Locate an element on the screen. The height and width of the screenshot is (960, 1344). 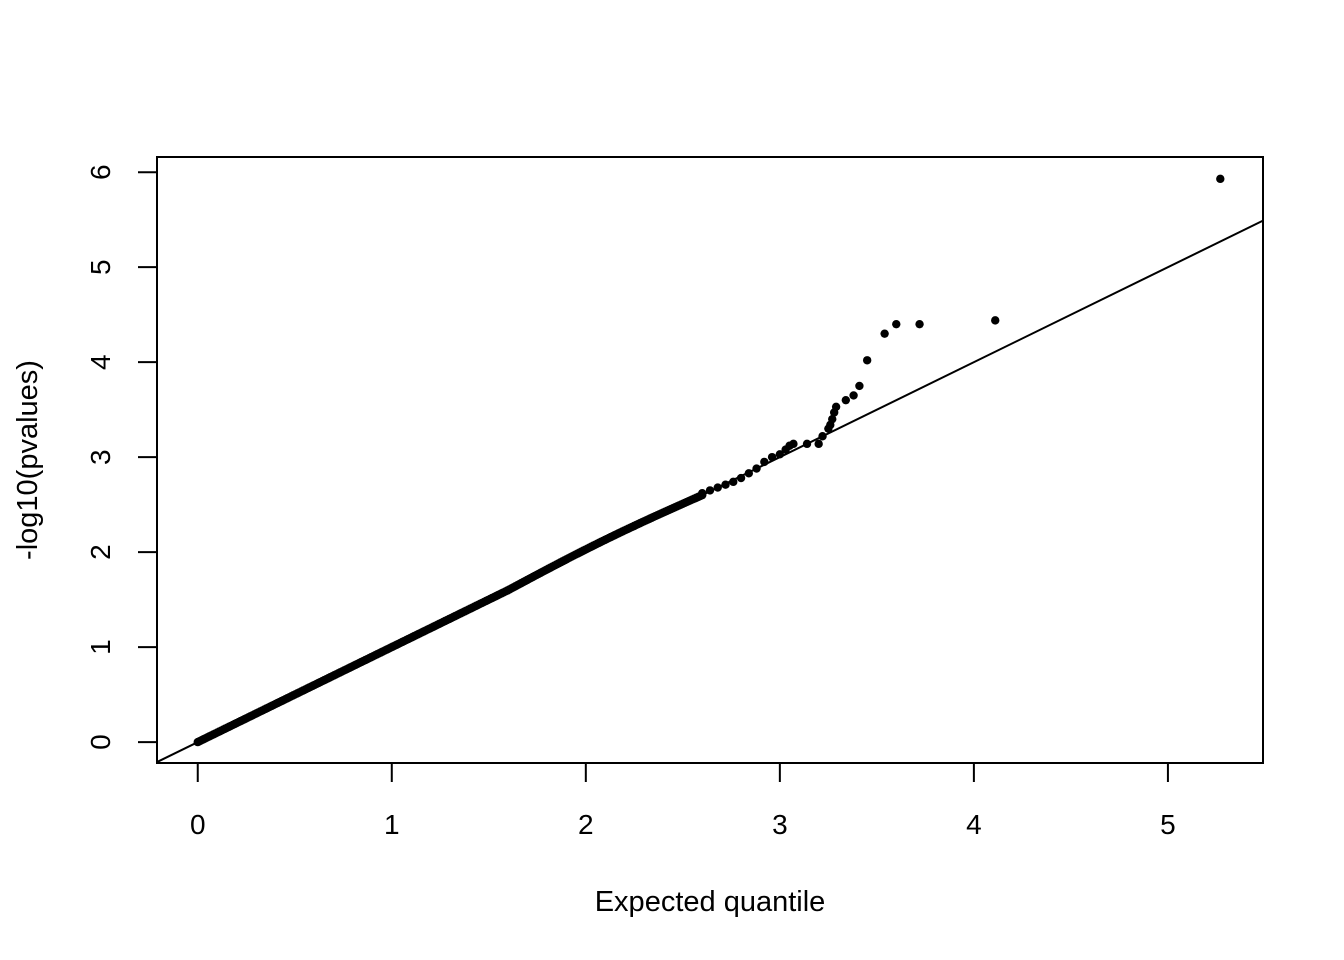
y-tick-label: 3 is located at coordinates (100, 457).